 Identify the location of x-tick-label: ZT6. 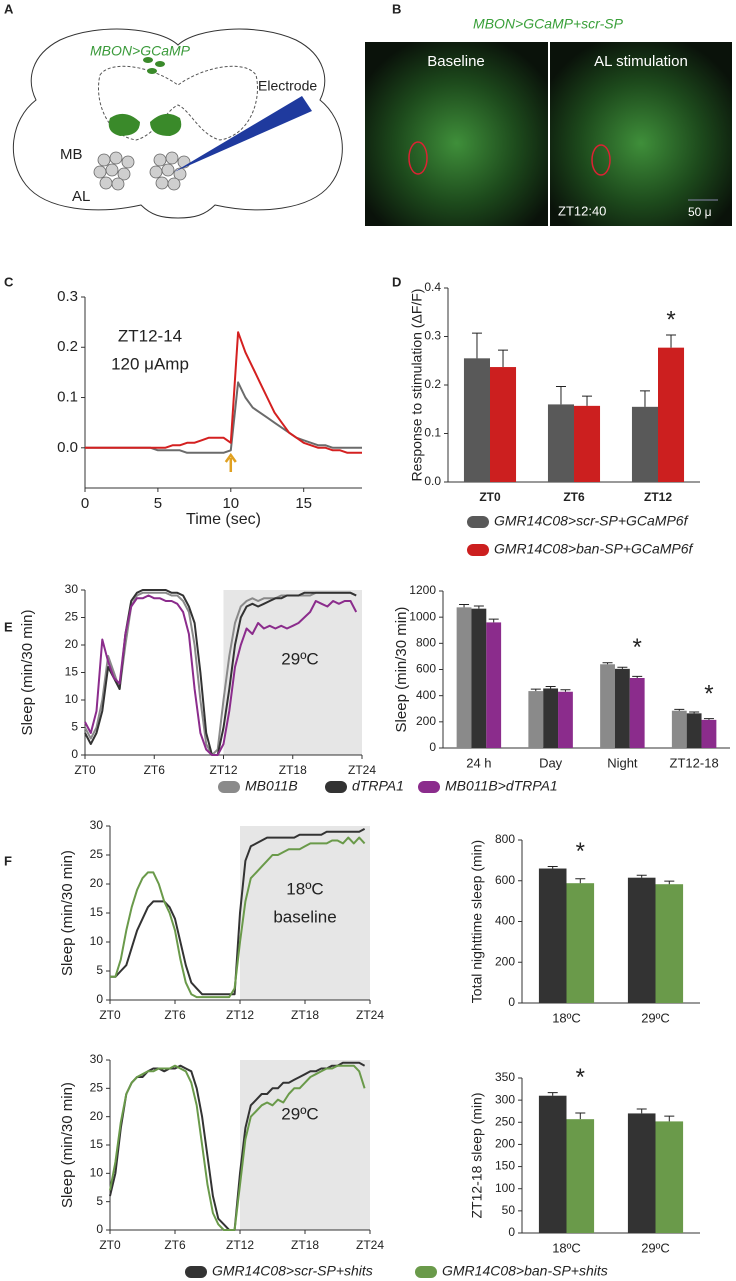
(155, 770).